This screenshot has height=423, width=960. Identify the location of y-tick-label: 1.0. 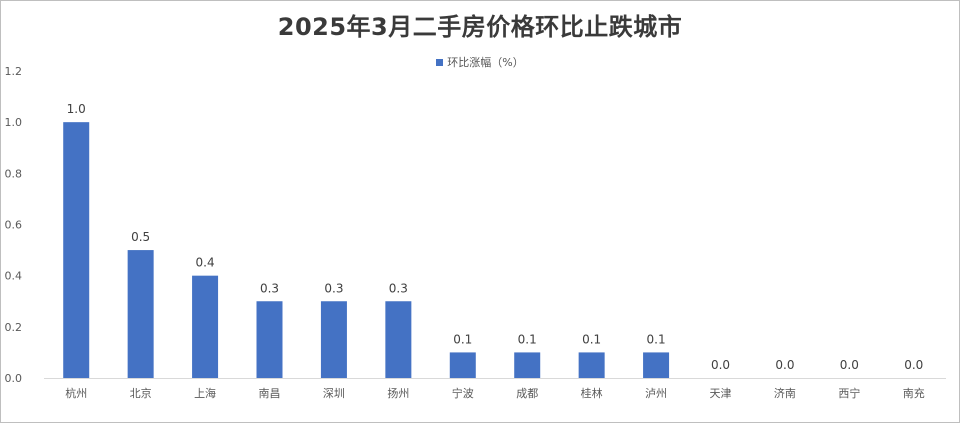
(14, 122).